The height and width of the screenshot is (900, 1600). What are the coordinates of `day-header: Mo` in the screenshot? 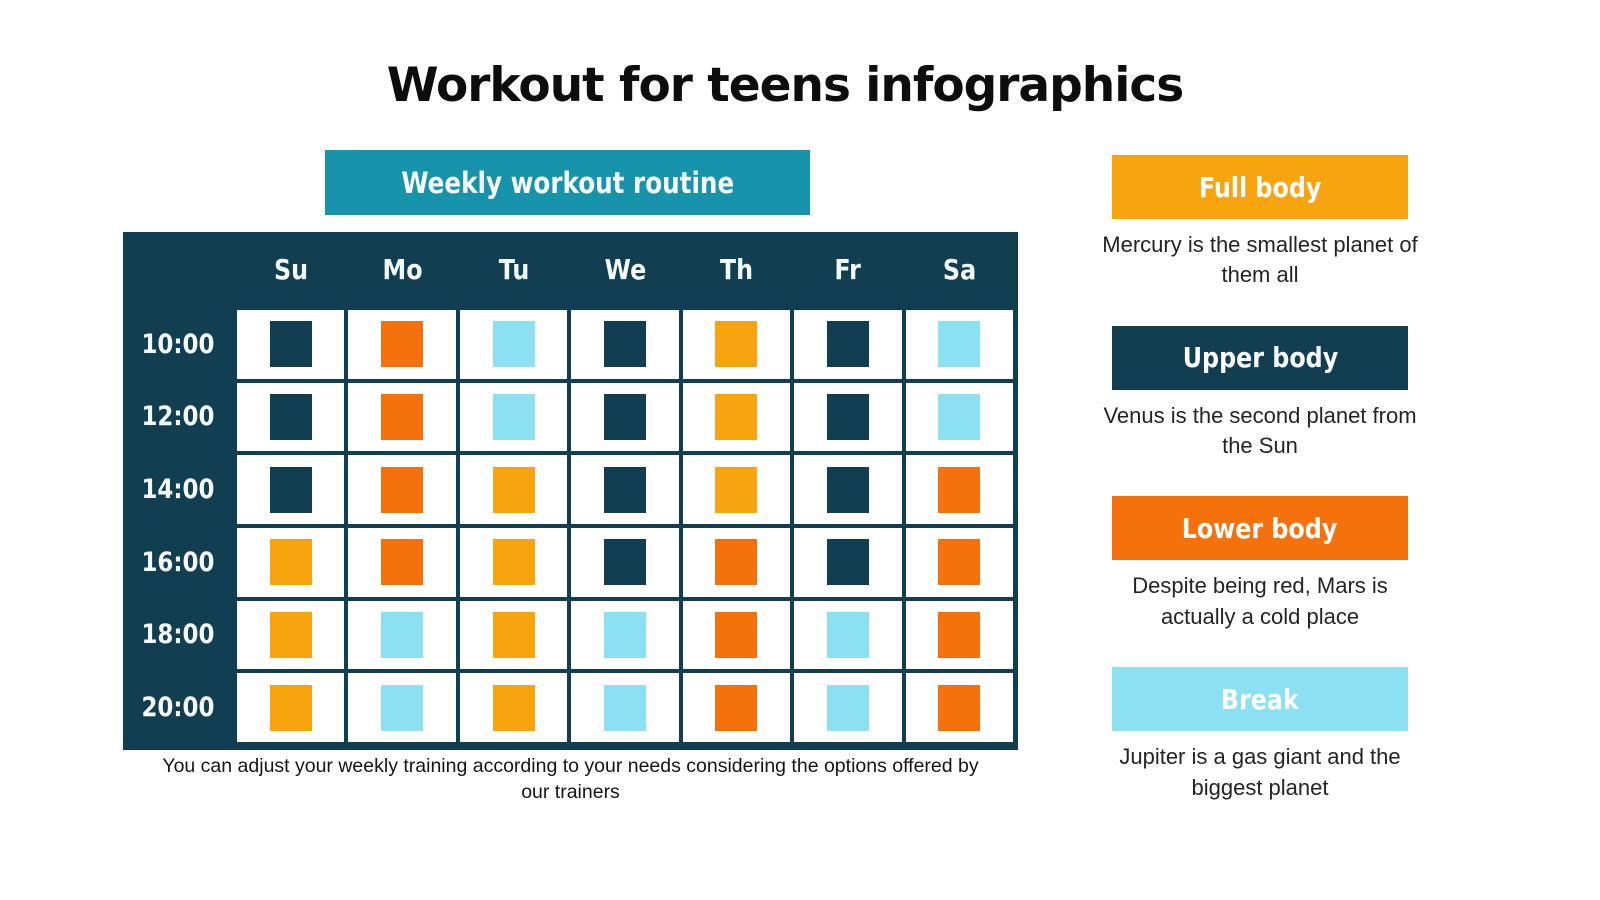 It's located at (402, 269).